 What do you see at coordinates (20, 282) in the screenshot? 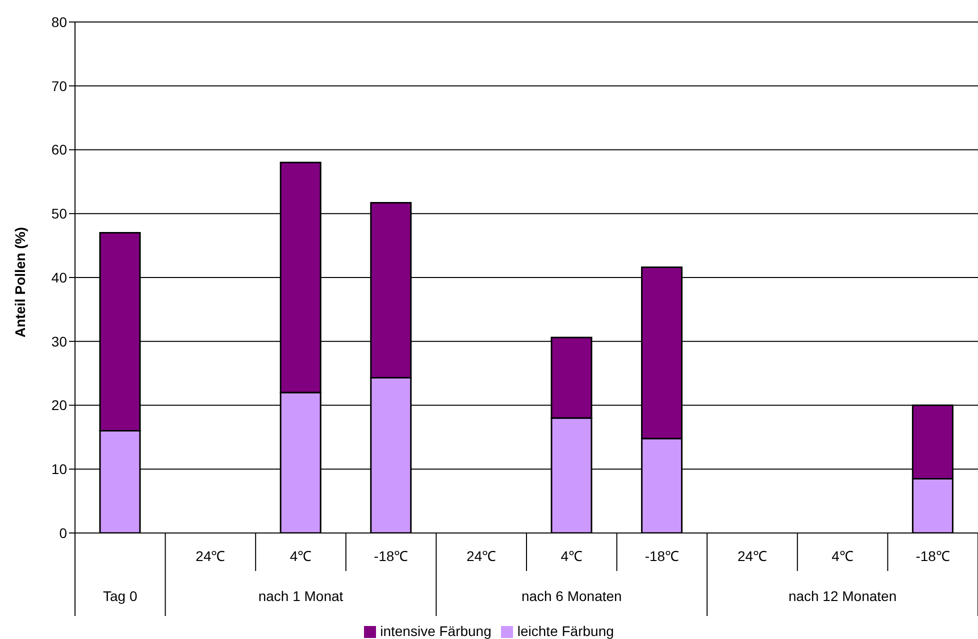
I see `y-axis-title: Anteil Pollen (%)` at bounding box center [20, 282].